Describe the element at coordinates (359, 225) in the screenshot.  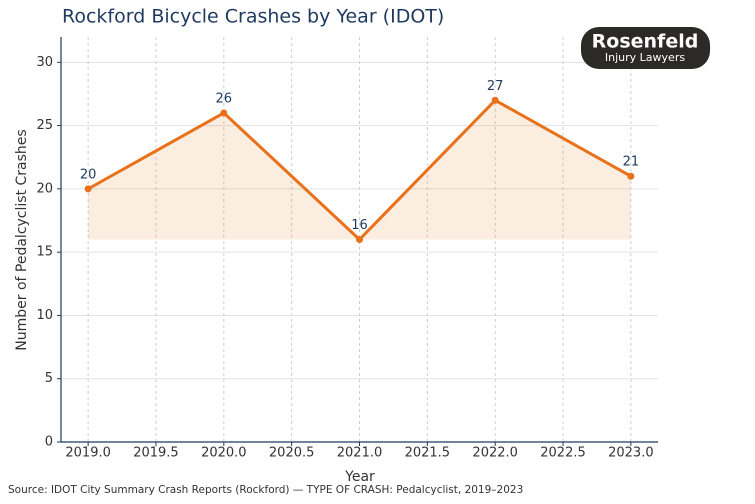
I see `data-label: 16` at that location.